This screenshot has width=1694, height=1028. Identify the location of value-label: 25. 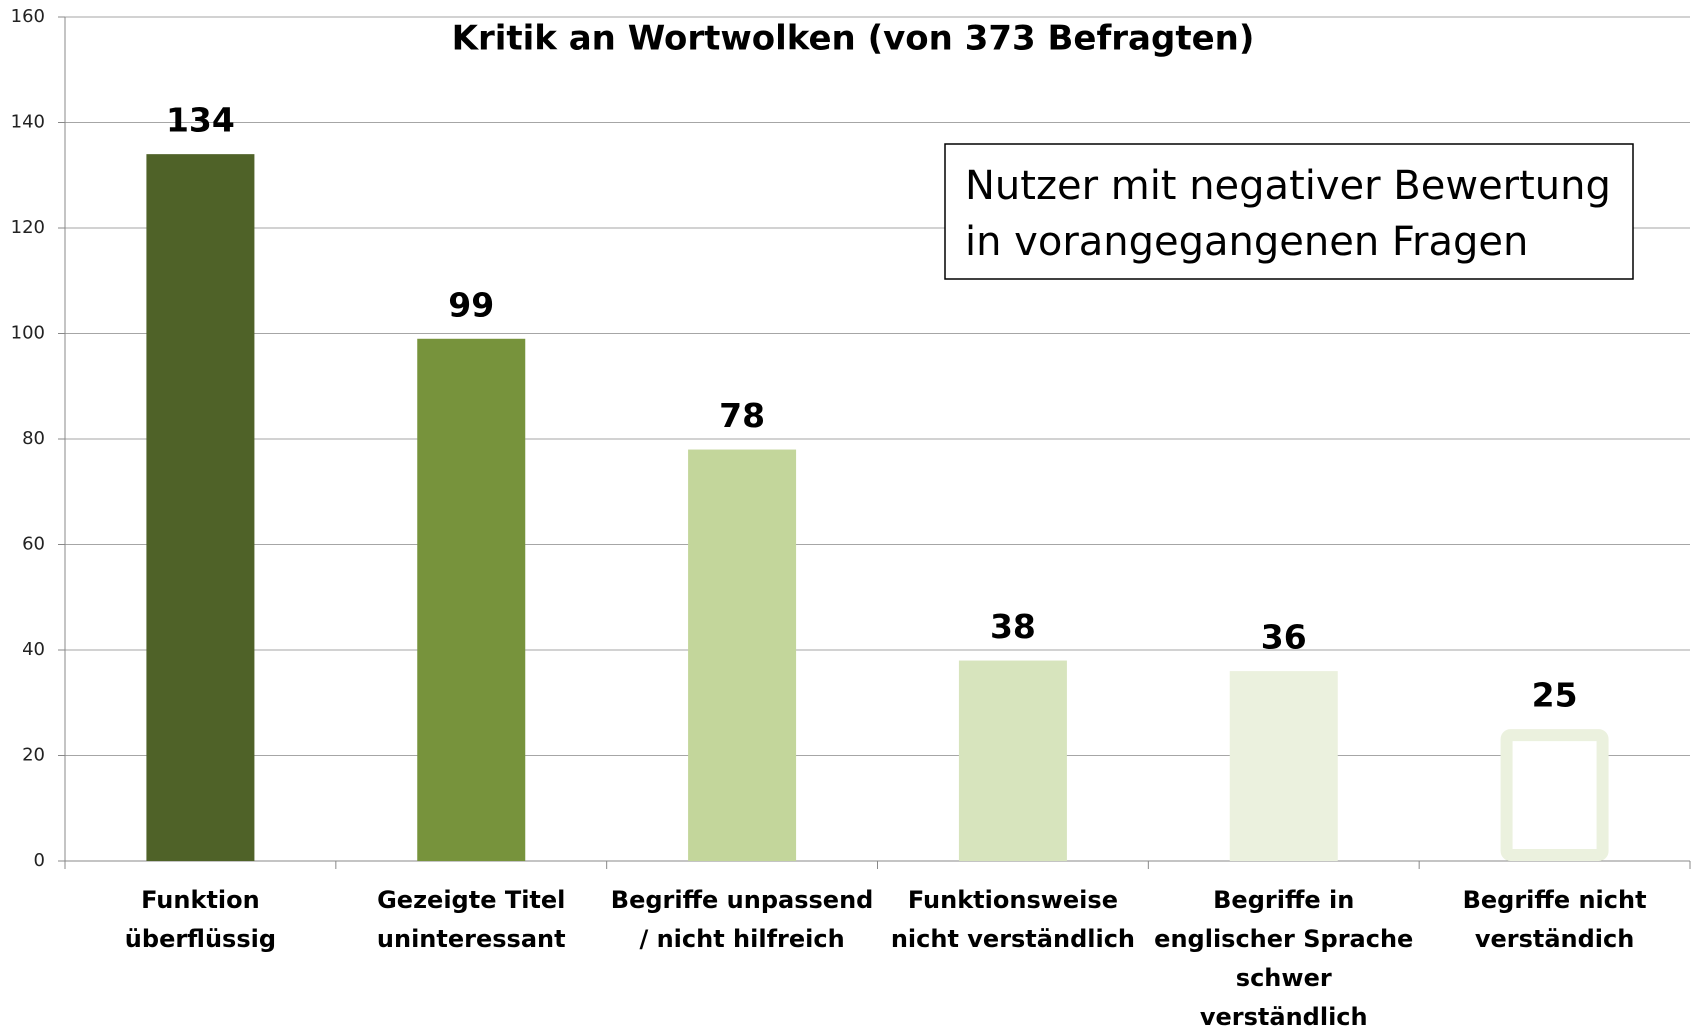
(1555, 695).